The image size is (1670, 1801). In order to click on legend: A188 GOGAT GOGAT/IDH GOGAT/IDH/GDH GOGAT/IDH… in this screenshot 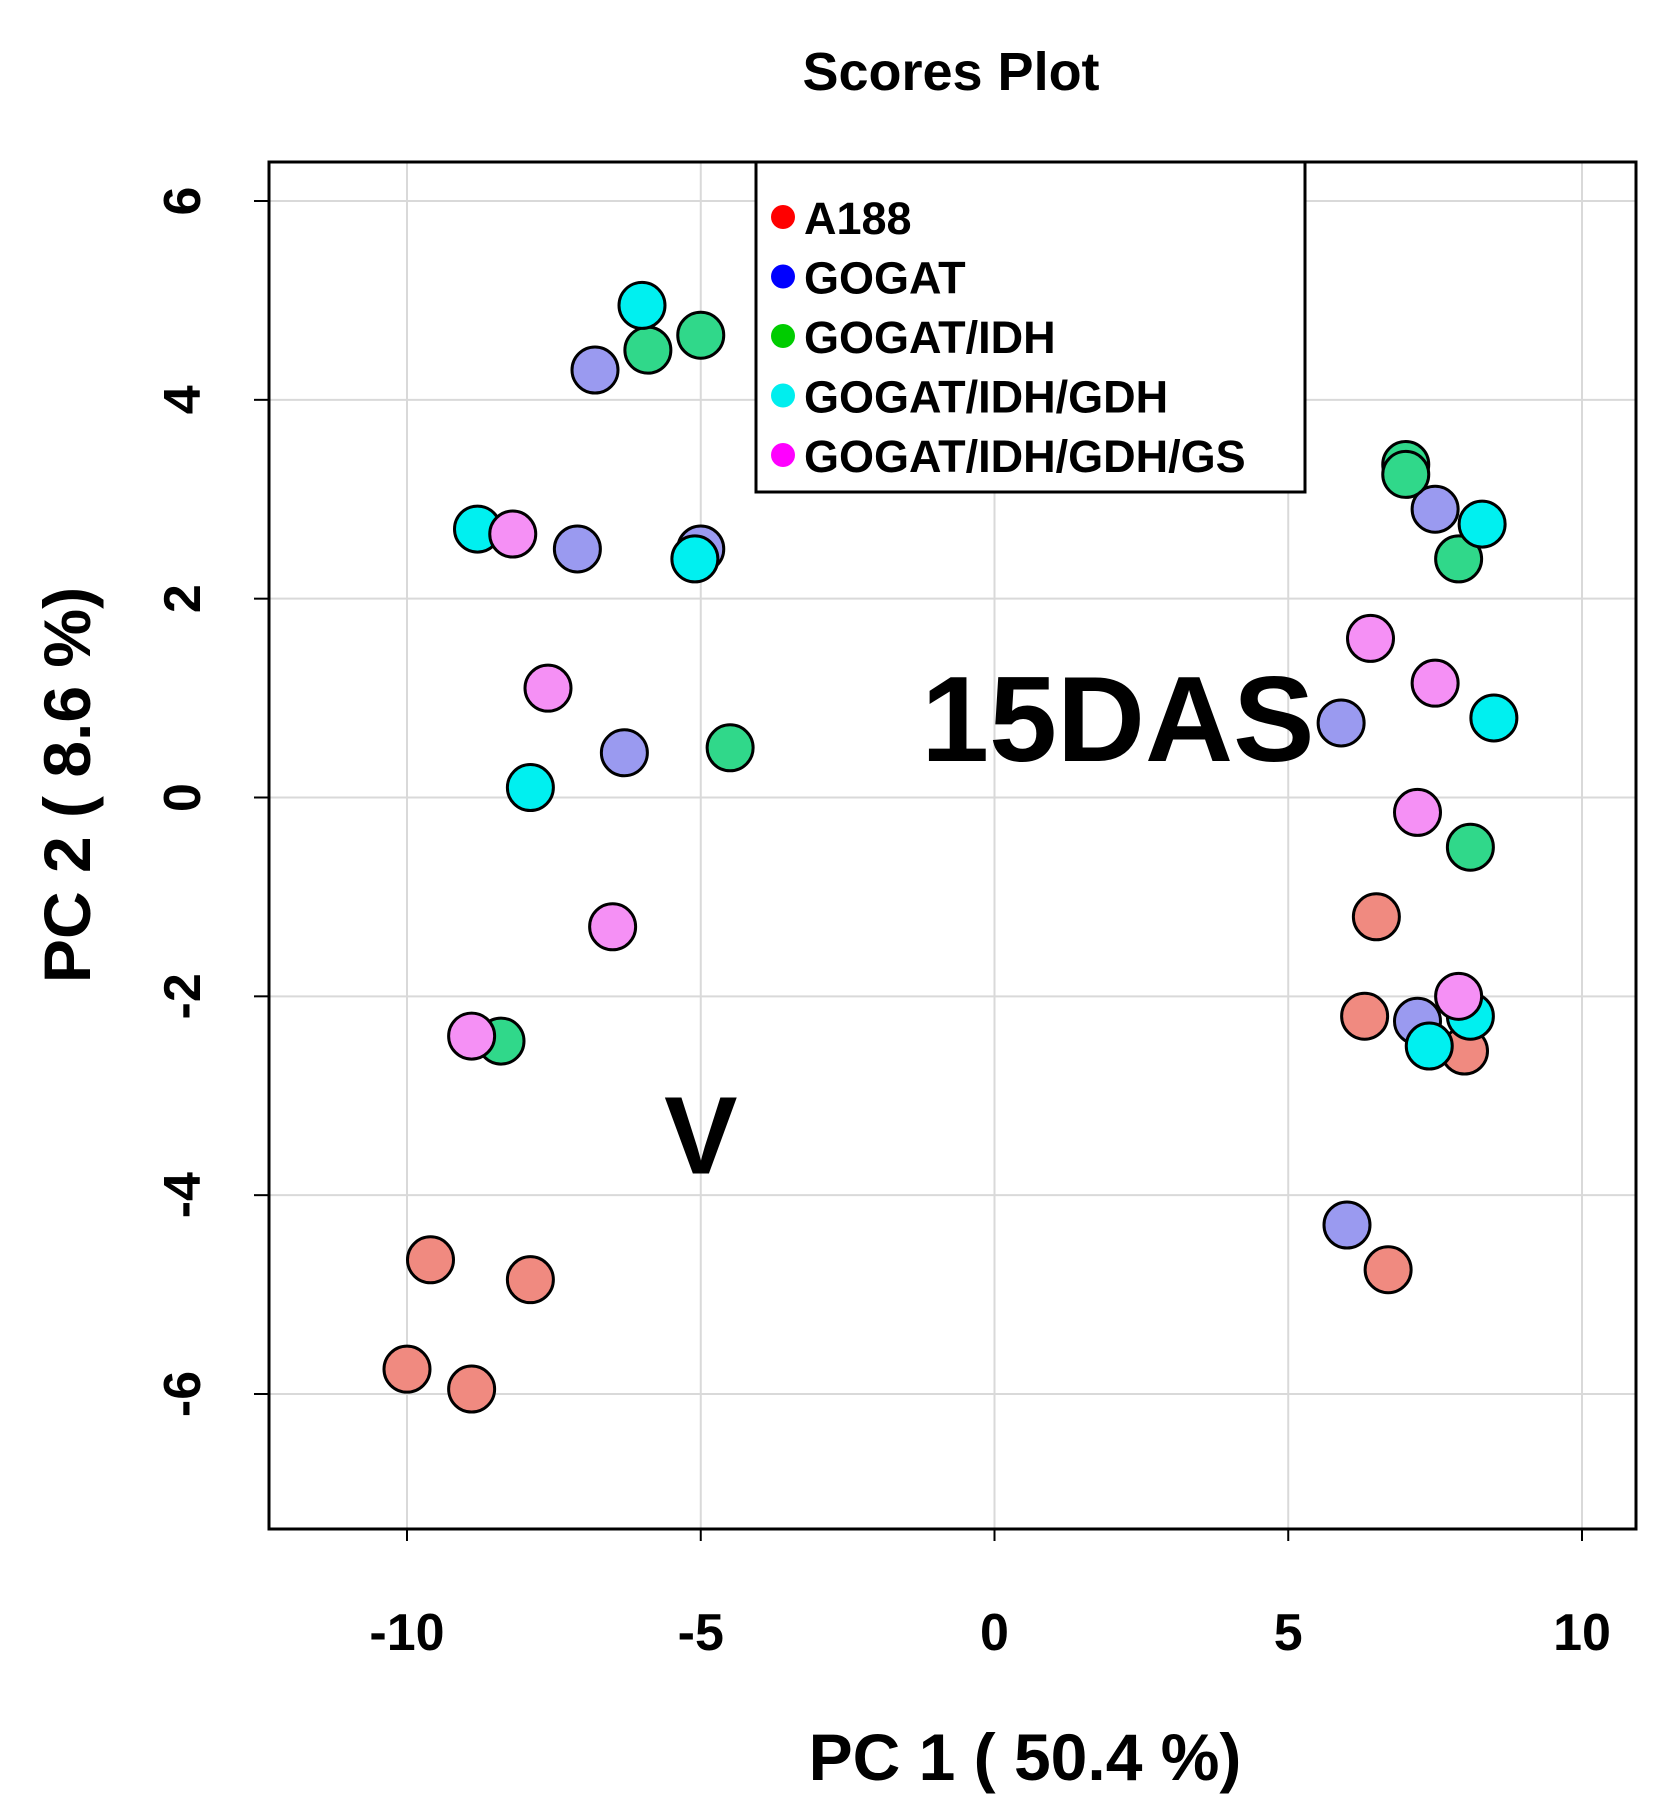, I will do `click(1030, 327)`.